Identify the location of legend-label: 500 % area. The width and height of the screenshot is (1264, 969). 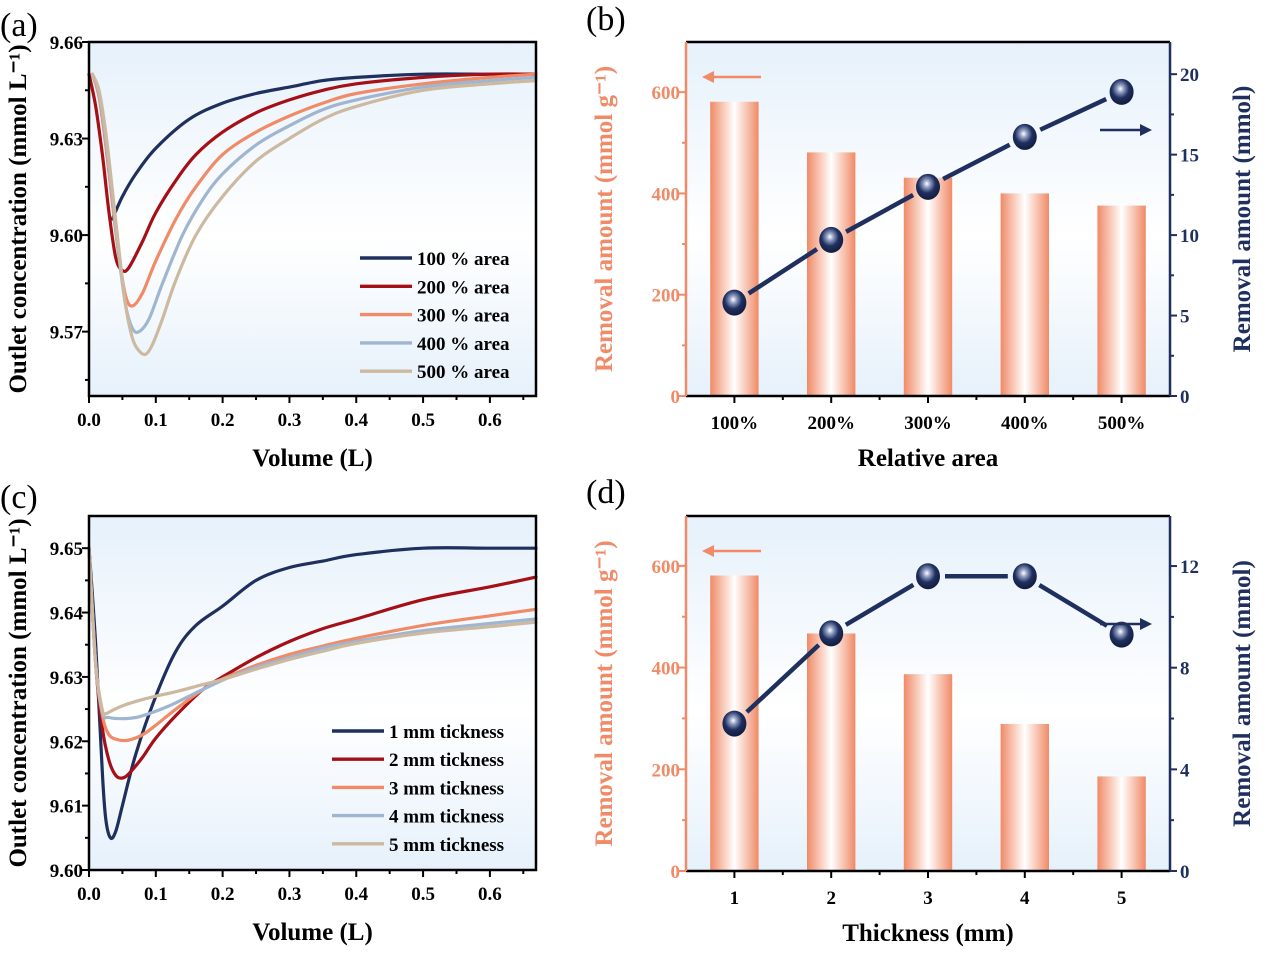
(463, 372).